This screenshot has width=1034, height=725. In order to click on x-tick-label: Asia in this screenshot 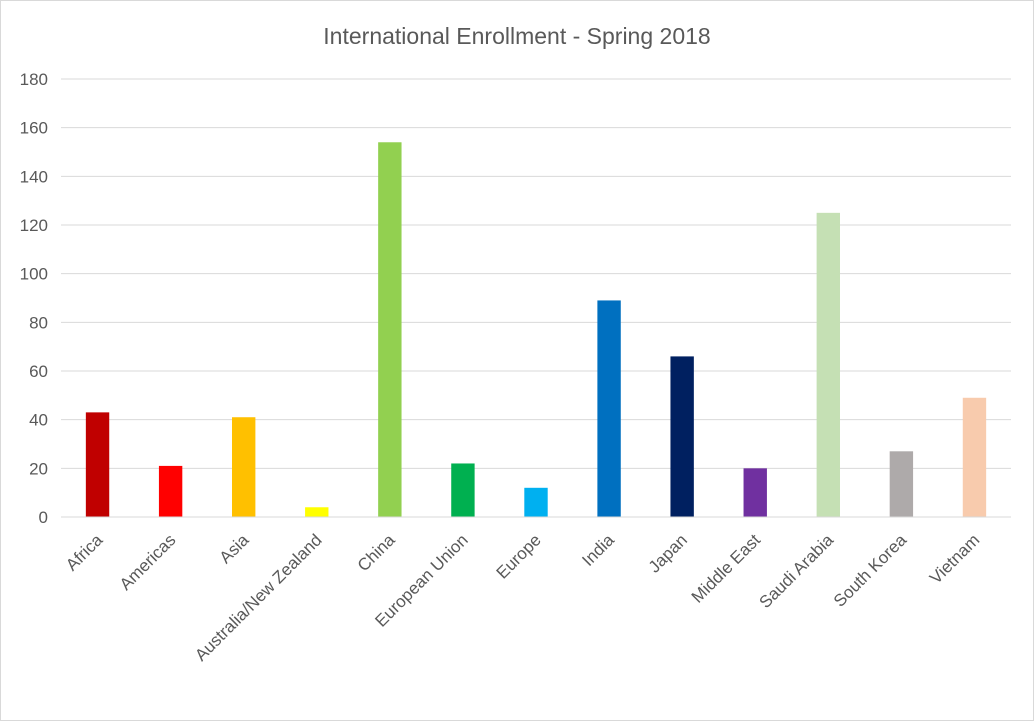, I will do `click(234, 548)`.